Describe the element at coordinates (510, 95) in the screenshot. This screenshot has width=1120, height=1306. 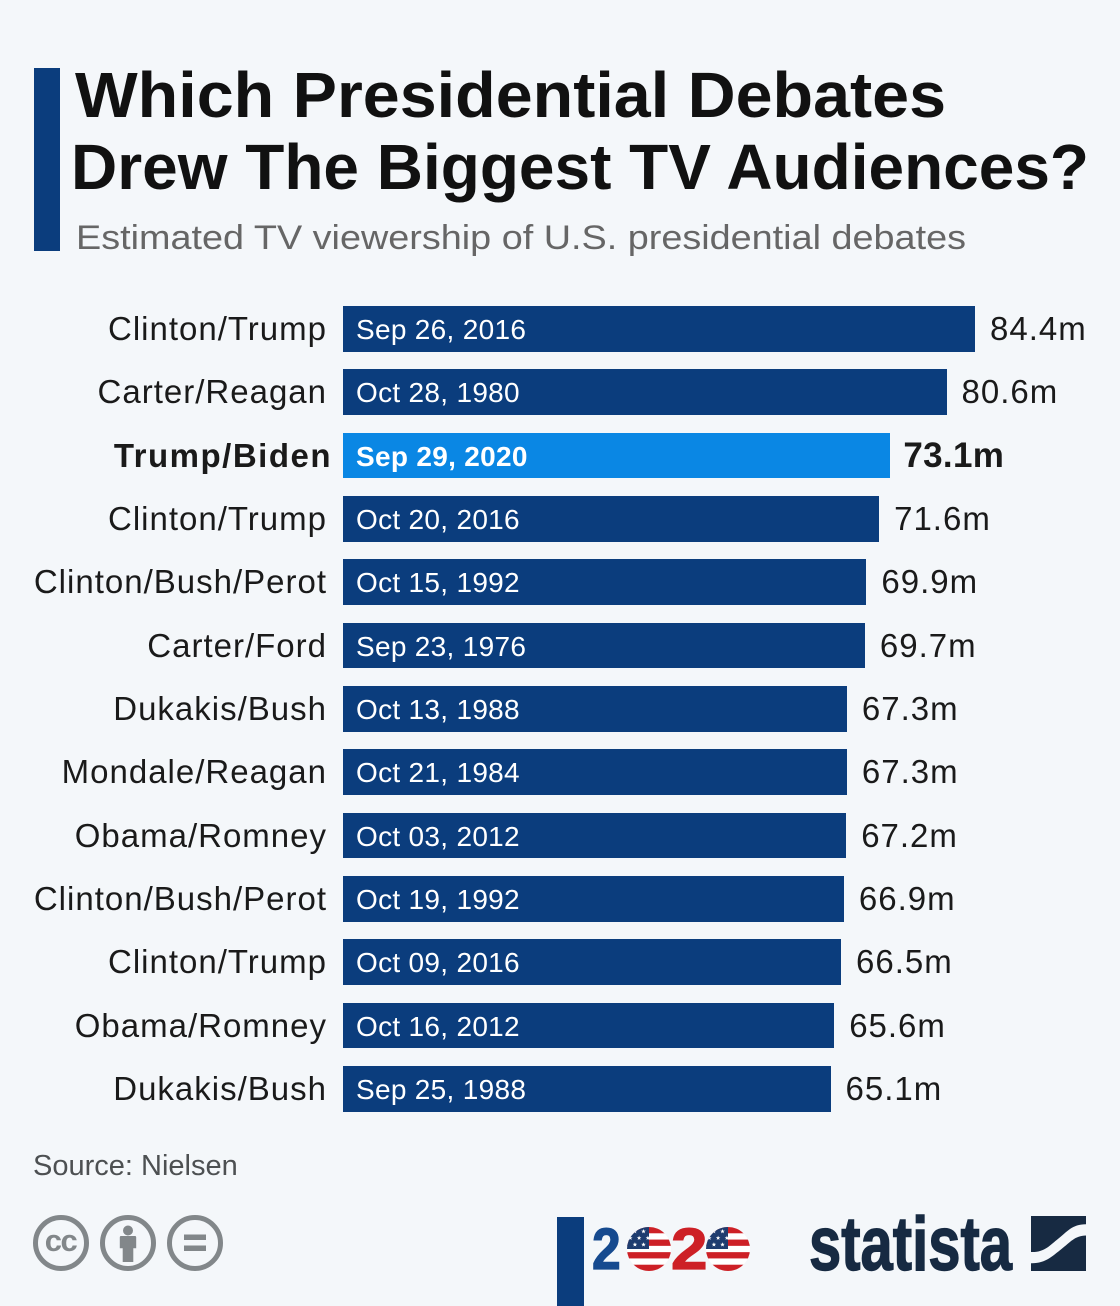
I see `svg-text: Which Presidential Debates` at that location.